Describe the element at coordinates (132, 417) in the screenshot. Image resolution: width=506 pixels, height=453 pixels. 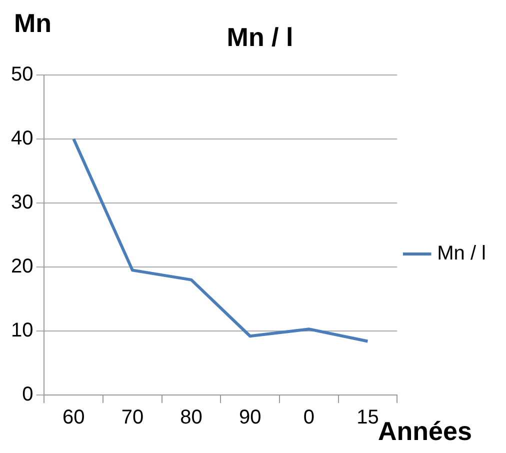
I see `x-tick-label: 70` at that location.